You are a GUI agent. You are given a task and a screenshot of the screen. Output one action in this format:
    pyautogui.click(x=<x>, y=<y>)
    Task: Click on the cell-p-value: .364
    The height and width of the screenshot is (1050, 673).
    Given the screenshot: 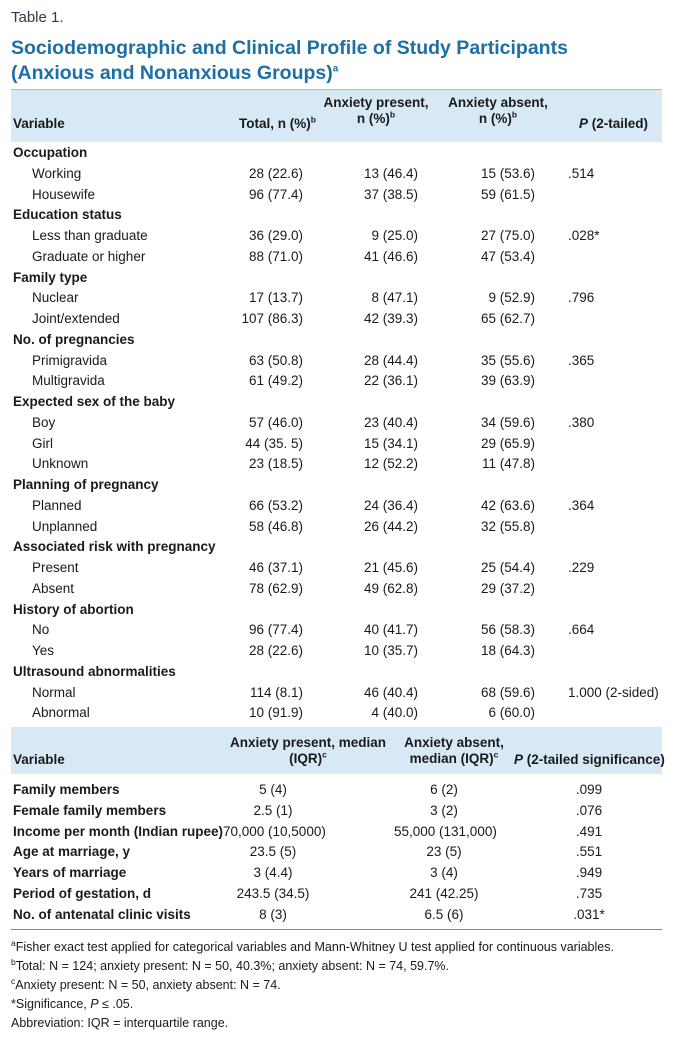 What is the action you would take?
    pyautogui.click(x=581, y=505)
    